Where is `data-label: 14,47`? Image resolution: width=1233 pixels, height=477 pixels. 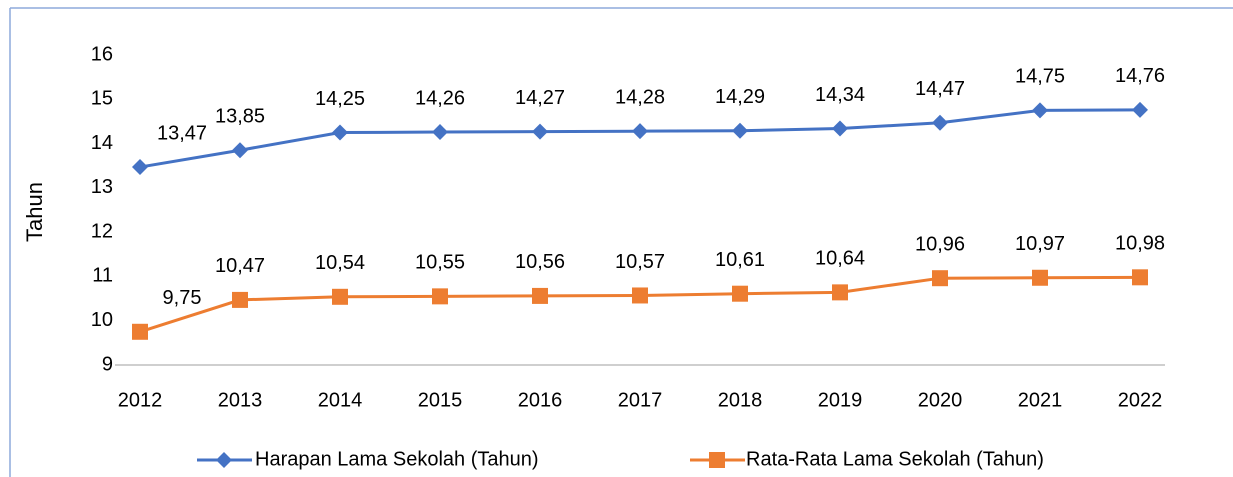 data-label: 14,47 is located at coordinates (940, 89).